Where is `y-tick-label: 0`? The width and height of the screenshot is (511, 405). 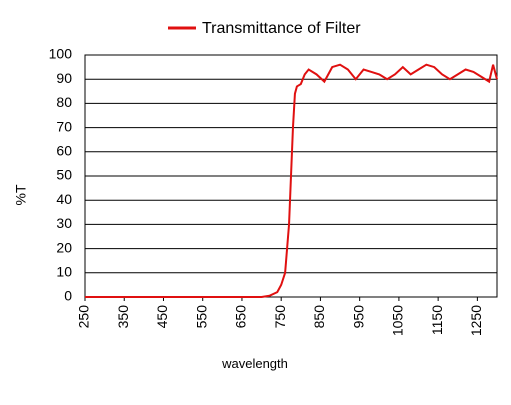
y-tick-label: 0 is located at coordinates (68, 296).